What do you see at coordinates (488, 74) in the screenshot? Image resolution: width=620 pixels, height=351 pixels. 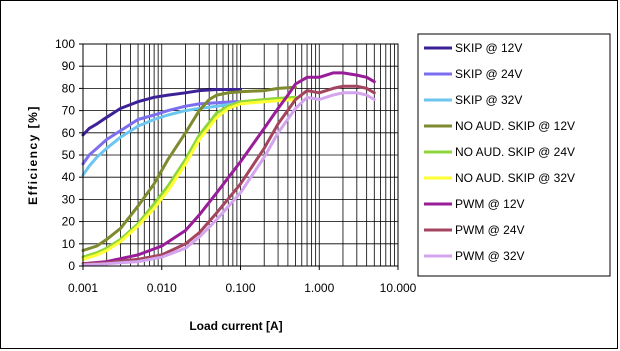 I see `legend-label: SKIP @ 24V` at bounding box center [488, 74].